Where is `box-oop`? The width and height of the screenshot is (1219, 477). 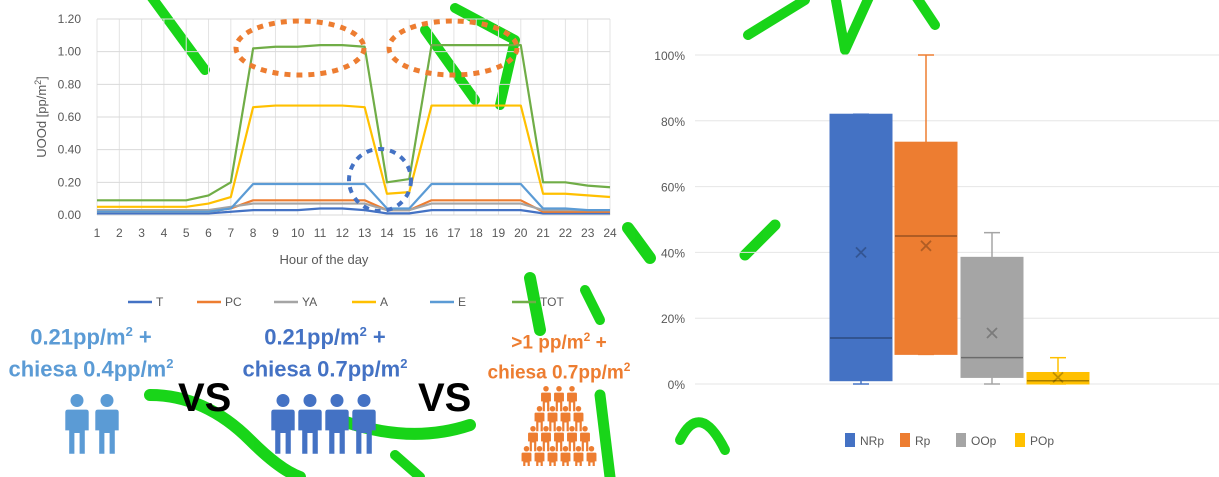
box-oop is located at coordinates (992, 317).